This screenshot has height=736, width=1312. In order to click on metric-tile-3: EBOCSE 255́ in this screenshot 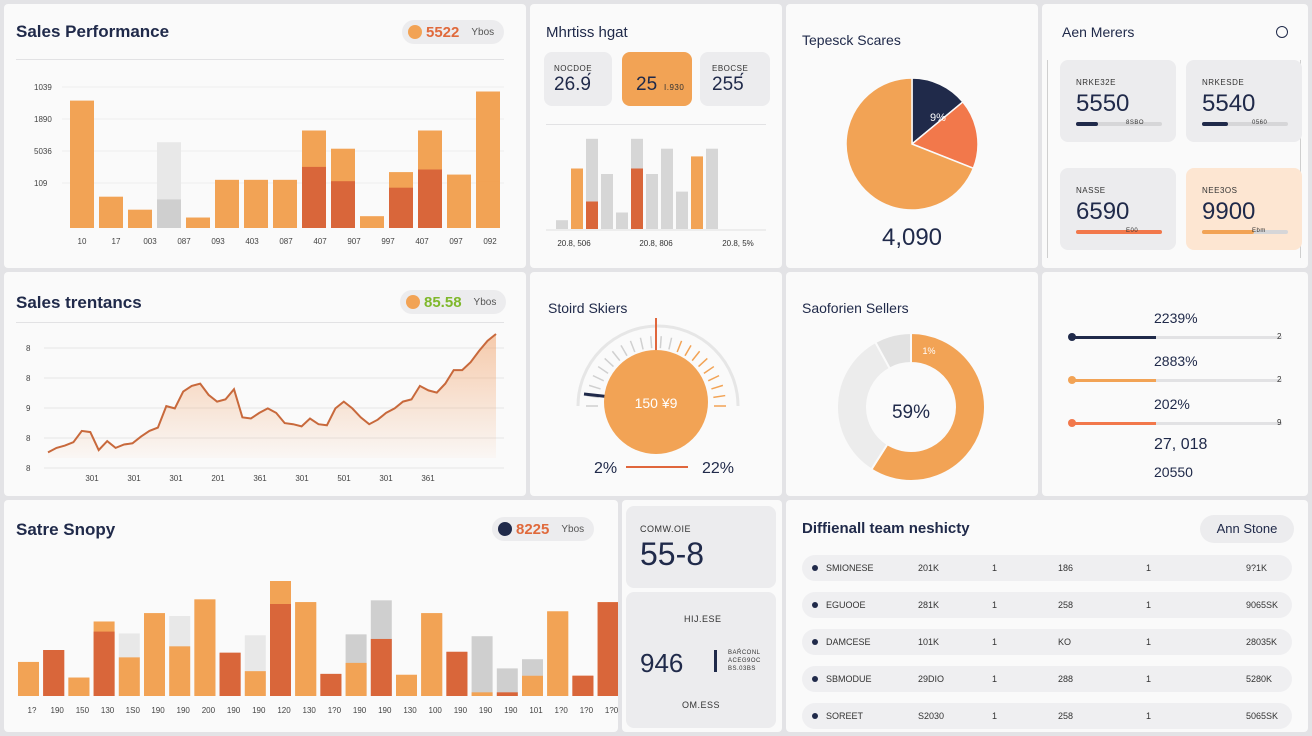, I will do `click(735, 79)`.